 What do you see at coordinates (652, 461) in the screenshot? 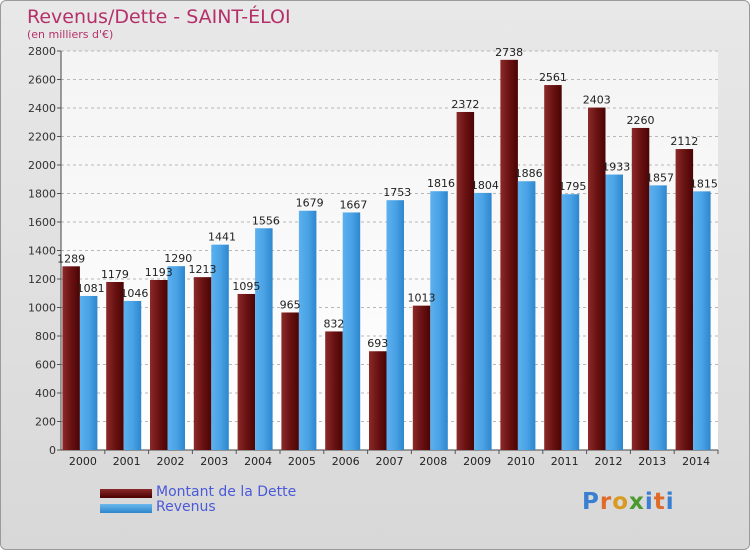
I see `x-tick-label: 2013` at bounding box center [652, 461].